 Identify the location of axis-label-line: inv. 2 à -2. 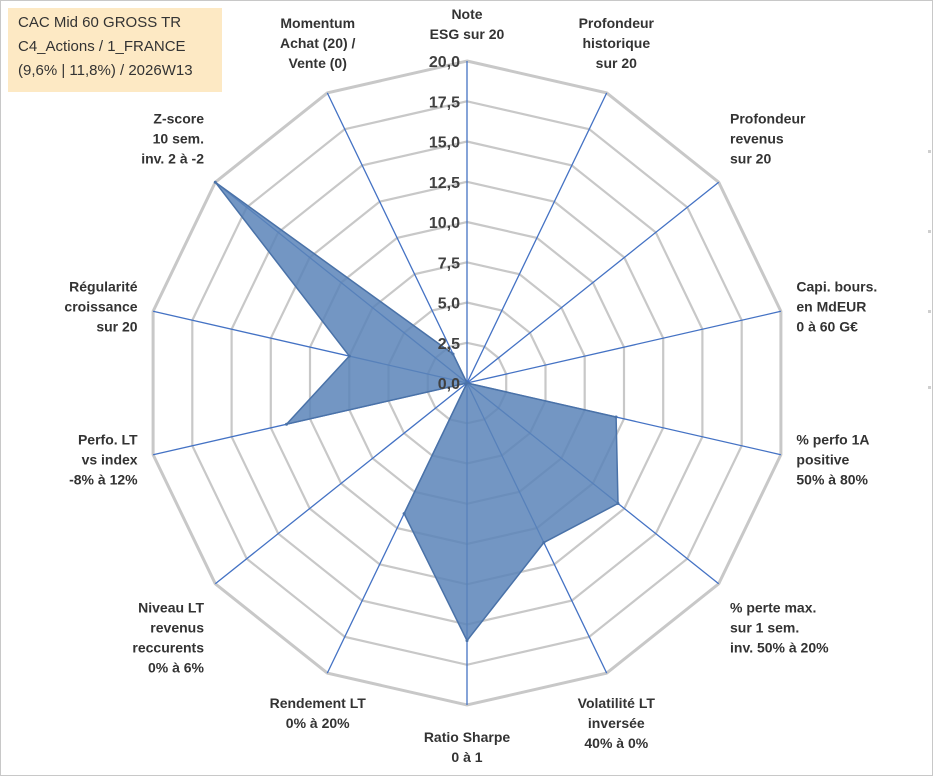
(172, 159).